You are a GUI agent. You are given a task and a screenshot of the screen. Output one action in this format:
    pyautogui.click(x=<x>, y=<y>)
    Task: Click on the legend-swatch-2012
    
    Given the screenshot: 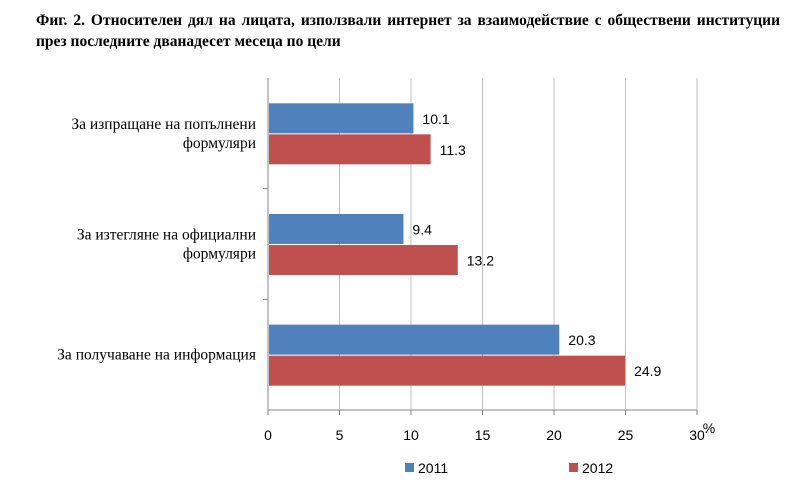 What is the action you would take?
    pyautogui.click(x=573, y=467)
    